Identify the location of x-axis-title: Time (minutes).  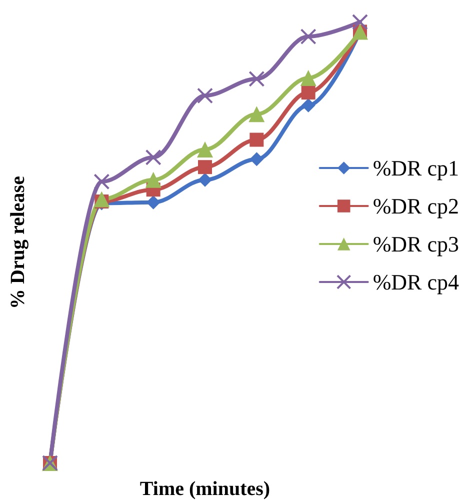
(205, 489).